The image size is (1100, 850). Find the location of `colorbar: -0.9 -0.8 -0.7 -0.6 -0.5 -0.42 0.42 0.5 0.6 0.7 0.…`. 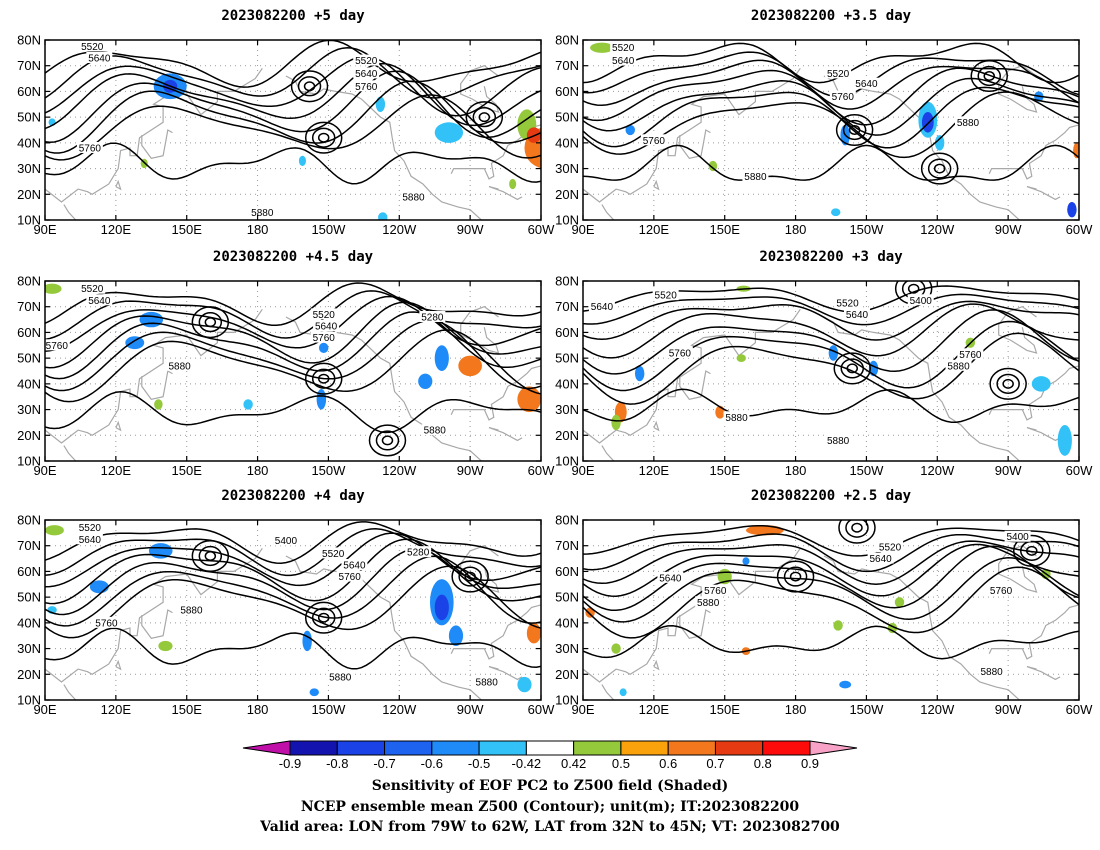

colorbar: -0.9 -0.8 -0.7 -0.6 -0.5 -0.42 0.42 0.5 0.6 0.7 0.… is located at coordinates (550, 755).